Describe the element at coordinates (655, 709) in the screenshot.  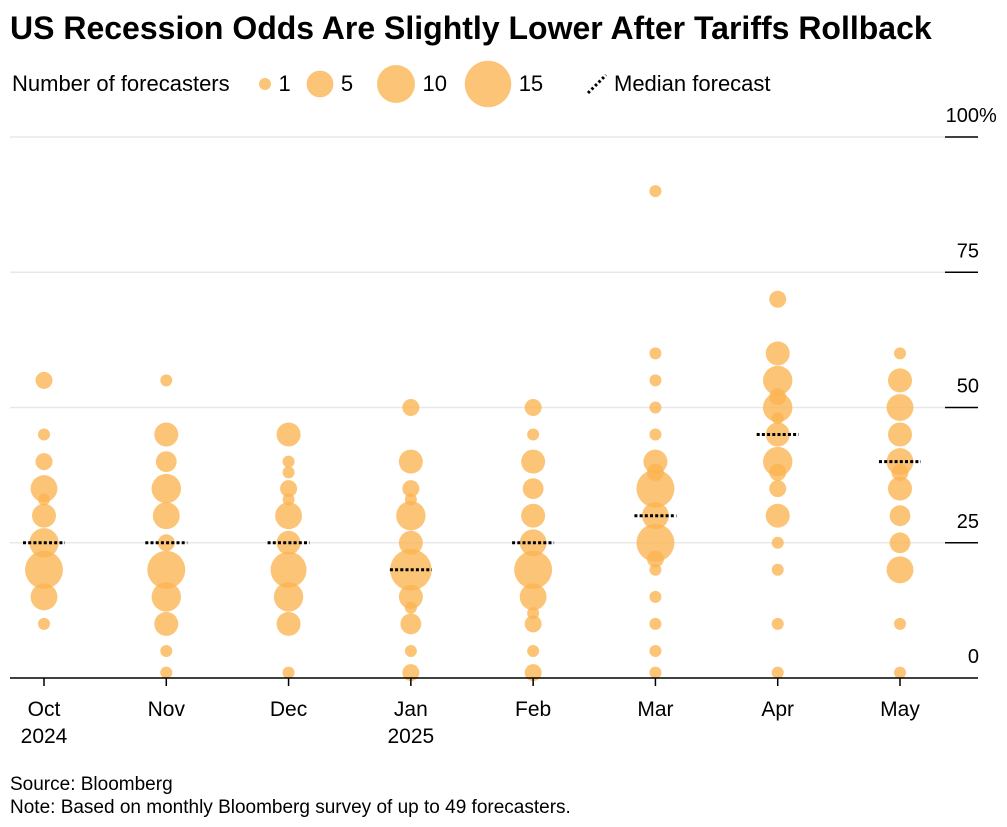
I see `x-tick-label-mar: Mar` at that location.